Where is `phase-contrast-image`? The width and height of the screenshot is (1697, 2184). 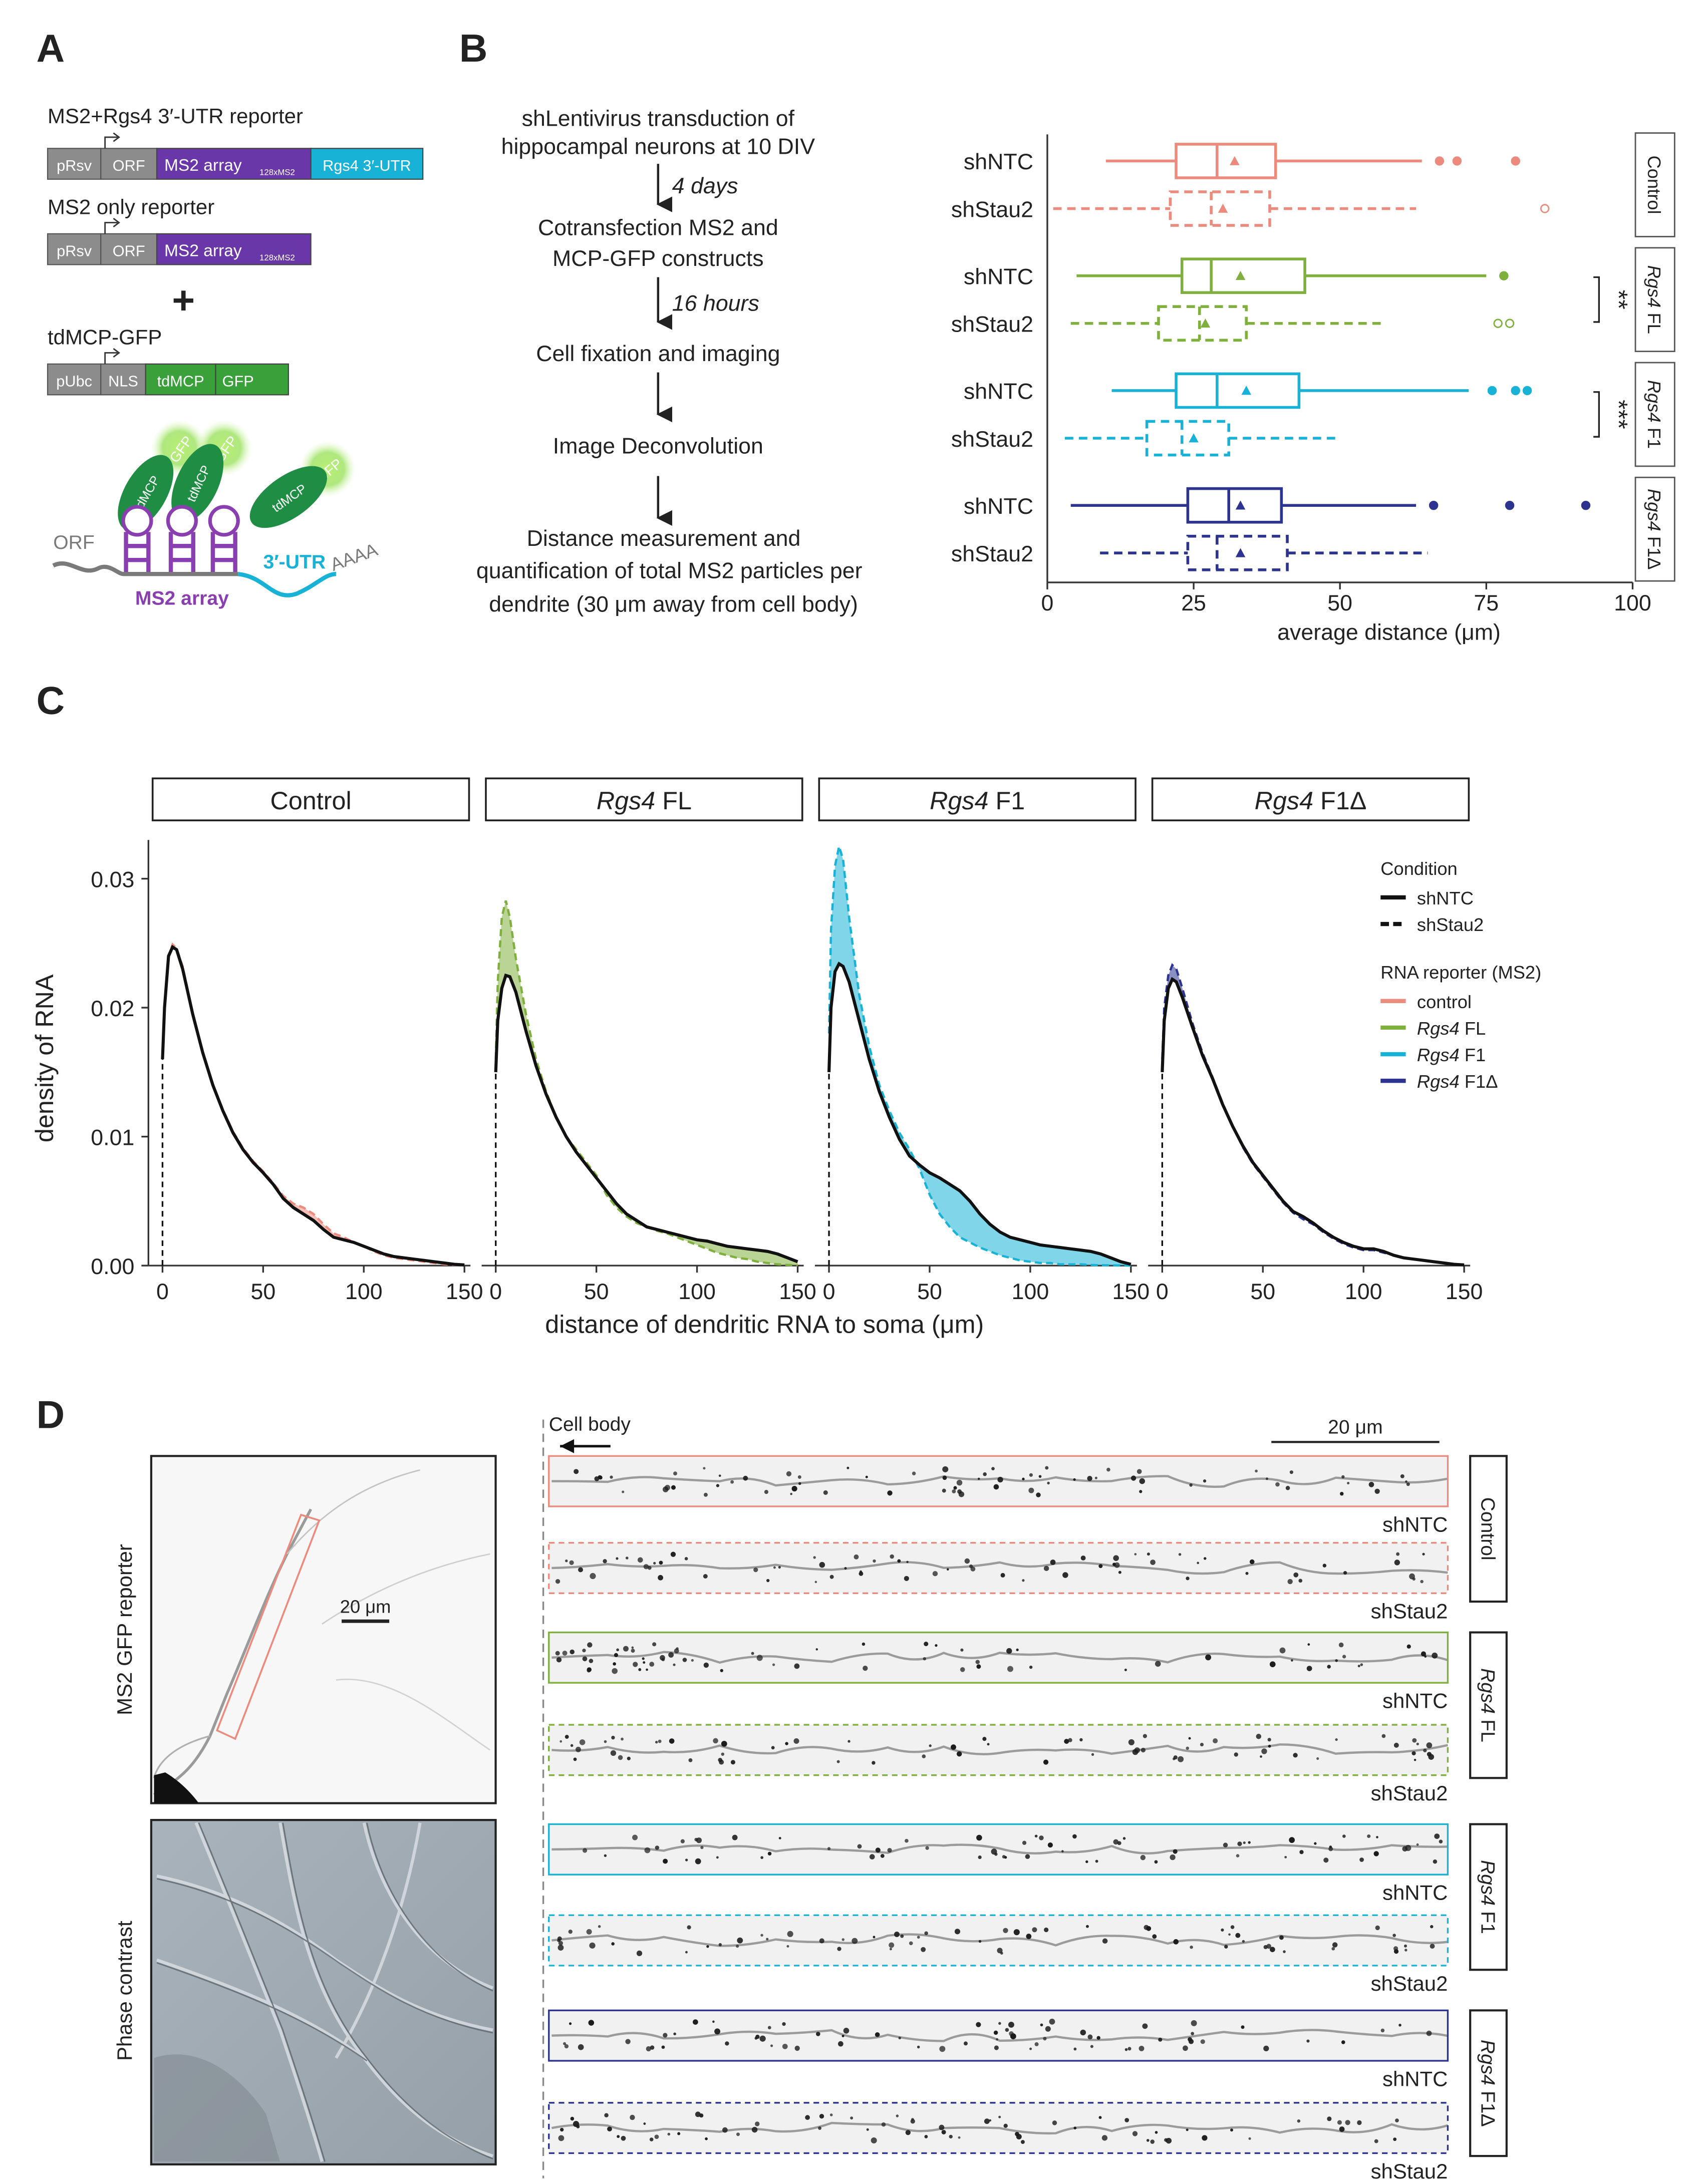 phase-contrast-image is located at coordinates (323, 1992).